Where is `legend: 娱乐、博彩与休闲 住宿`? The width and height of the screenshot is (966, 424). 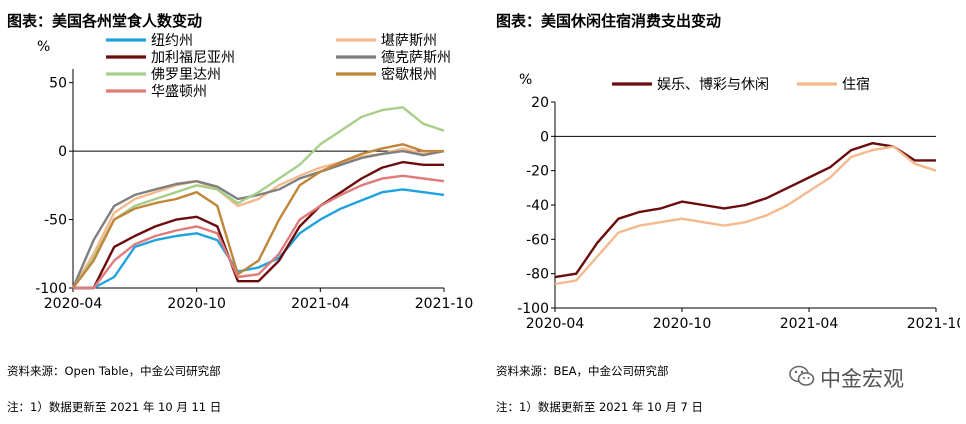 legend: 娱乐、博彩与休闲 住宿 is located at coordinates (741, 84).